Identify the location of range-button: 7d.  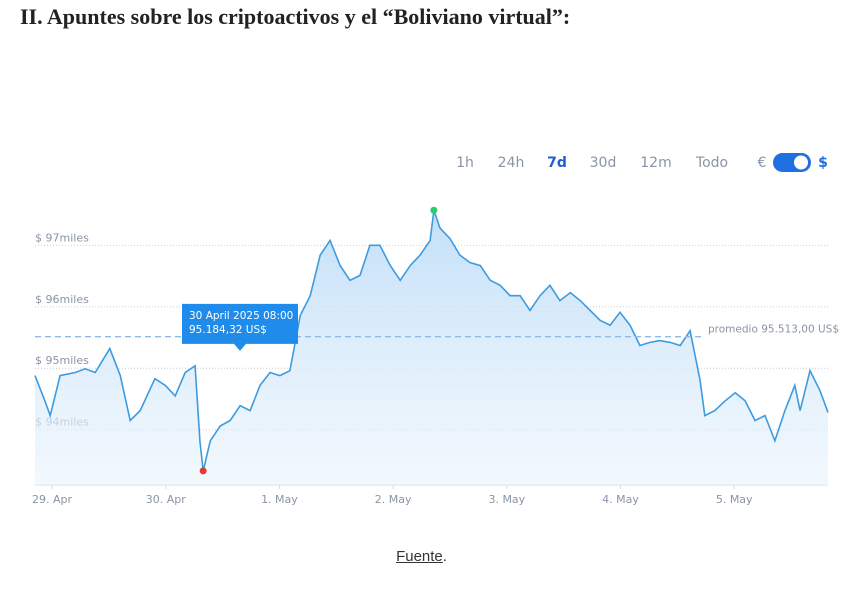
(557, 163).